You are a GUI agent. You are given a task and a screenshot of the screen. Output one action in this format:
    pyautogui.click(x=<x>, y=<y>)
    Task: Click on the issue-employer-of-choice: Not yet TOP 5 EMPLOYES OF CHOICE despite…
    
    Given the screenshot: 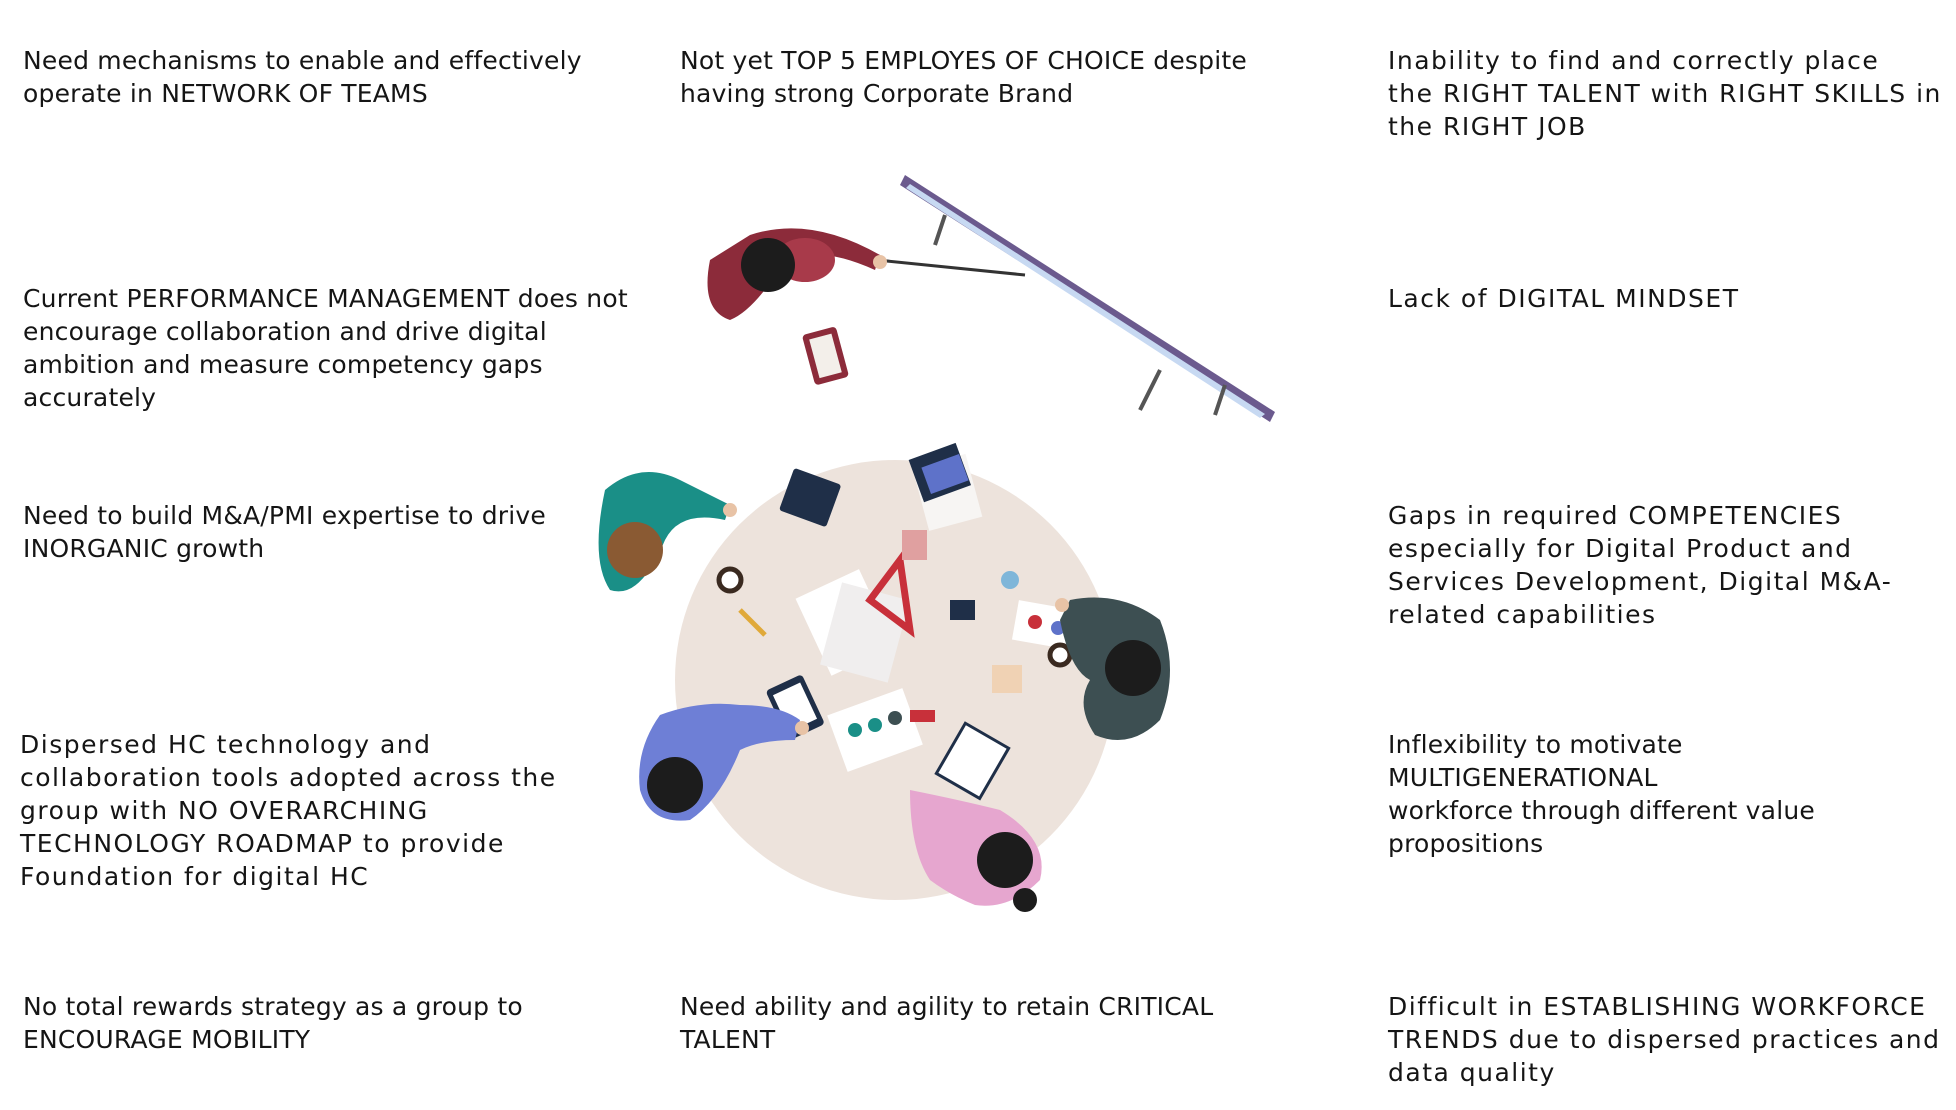 What is the action you would take?
    pyautogui.click(x=963, y=77)
    